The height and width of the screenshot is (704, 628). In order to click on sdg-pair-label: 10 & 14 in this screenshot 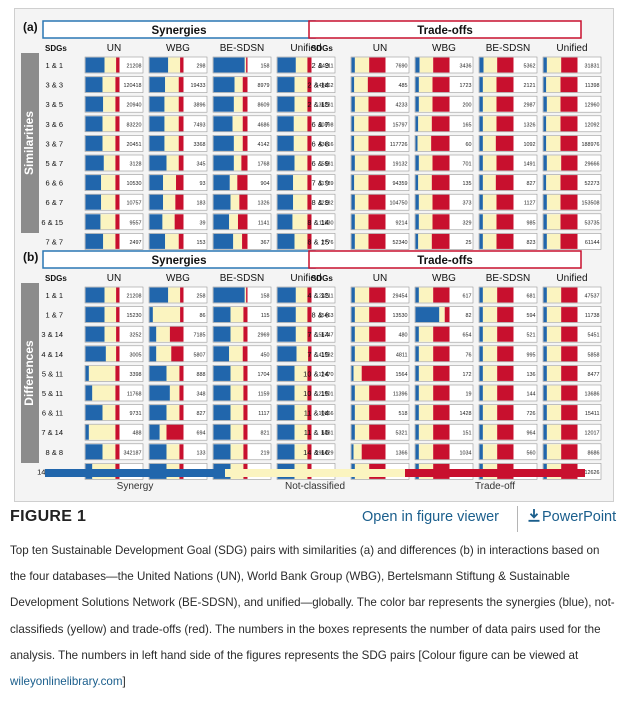, I will do `click(316, 373)`.